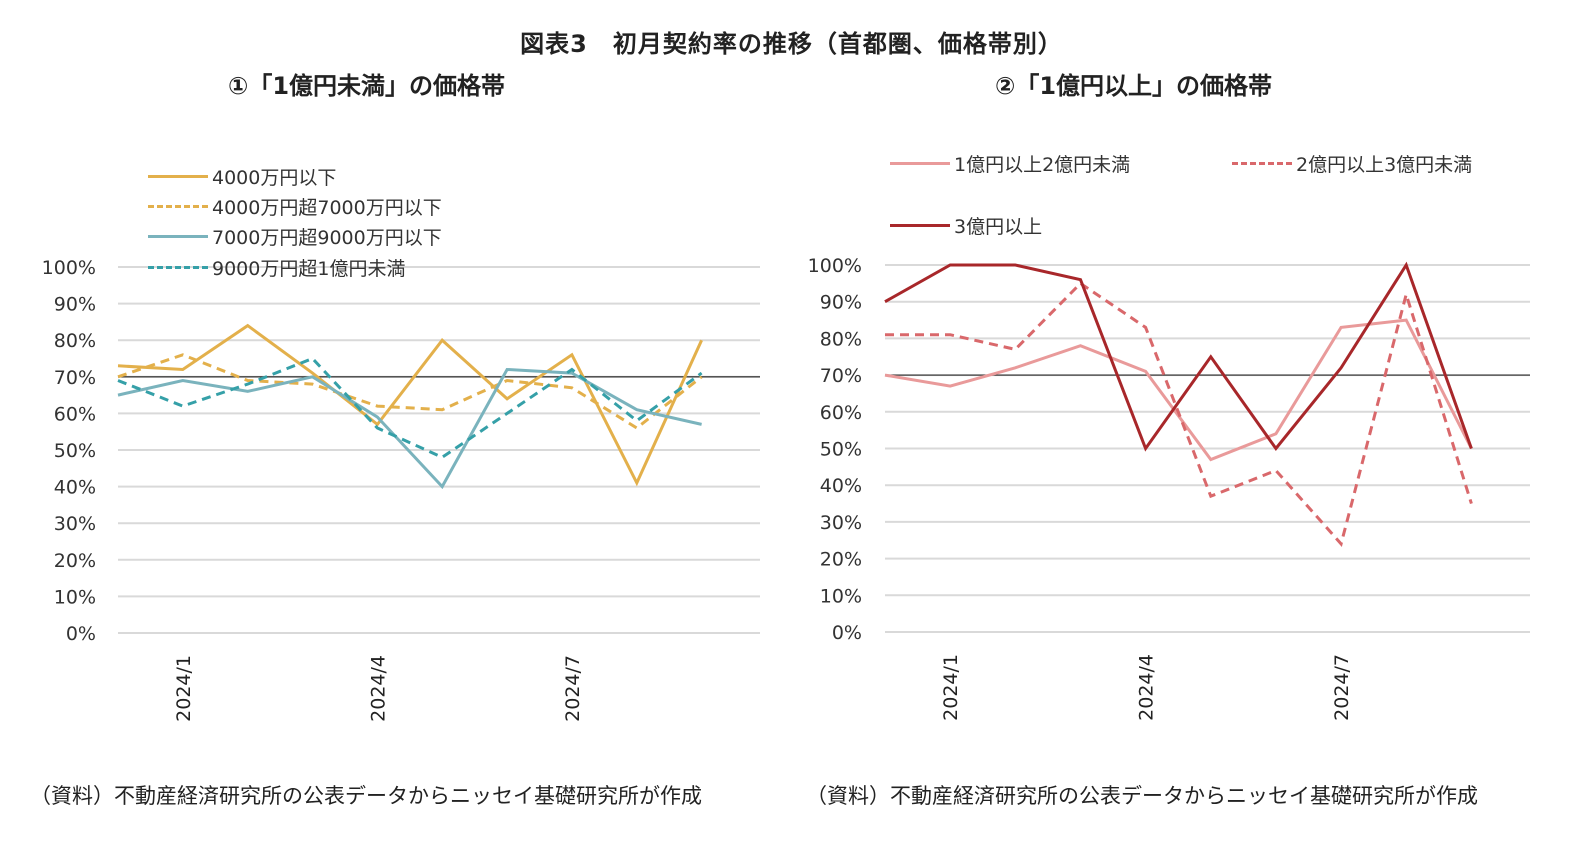 This screenshot has width=1583, height=857. What do you see at coordinates (998, 227) in the screenshot?
I see `legend-label: 3億円以上` at bounding box center [998, 227].